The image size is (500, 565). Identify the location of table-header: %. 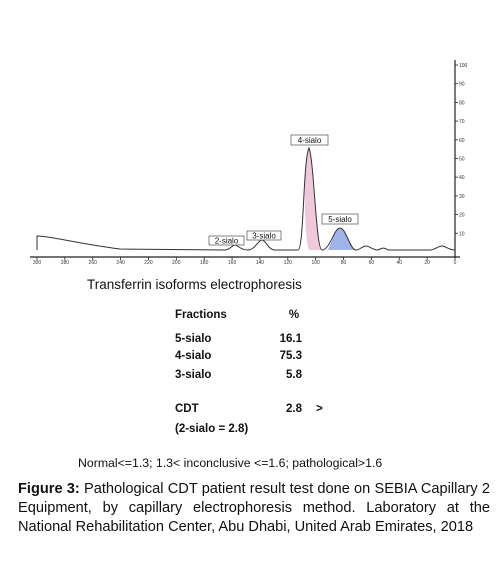
(294, 315).